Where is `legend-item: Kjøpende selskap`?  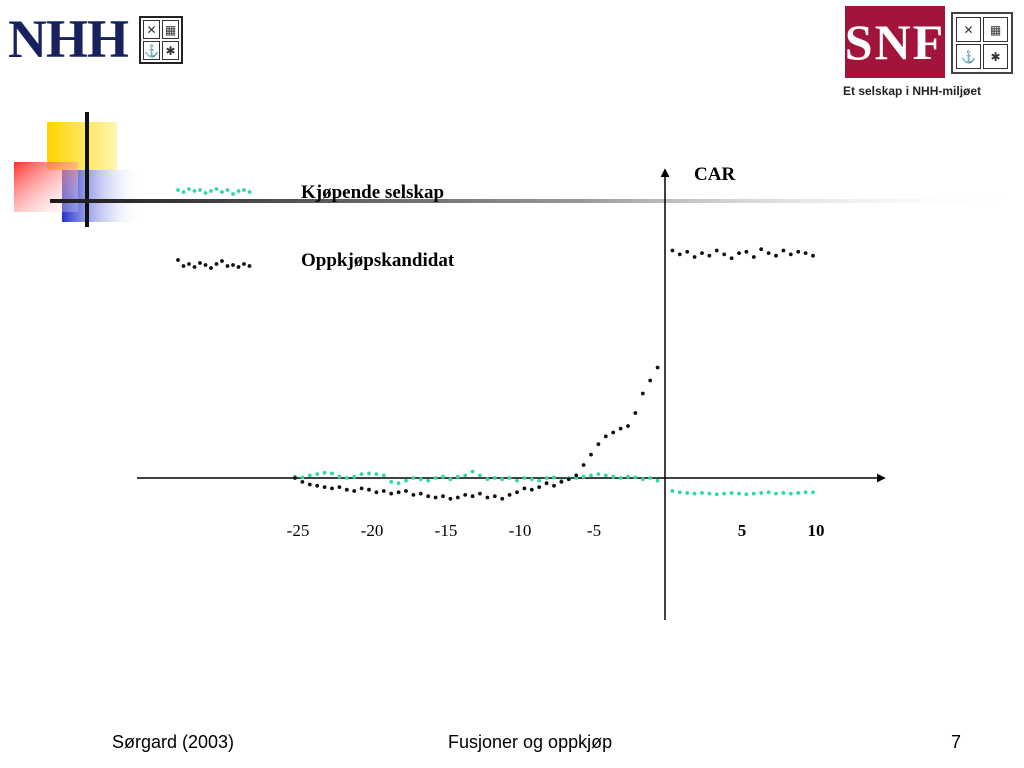
legend-item: Kjøpende selskap is located at coordinates (310, 192).